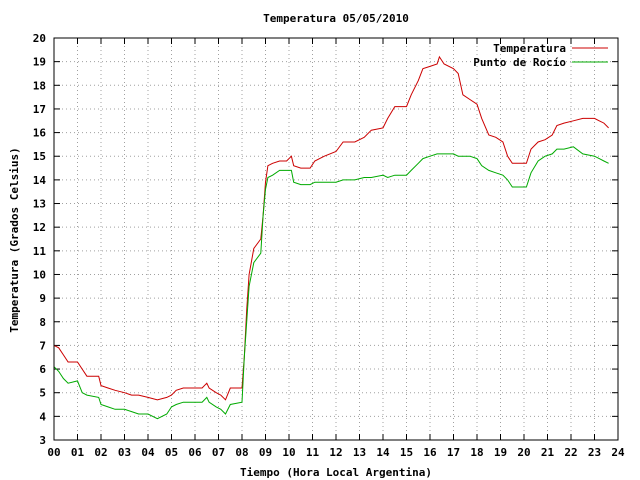 Image resolution: width=640 pixels, height=480 pixels. Describe the element at coordinates (39, 274) in the screenshot. I see `y-tick-label: 10` at that location.